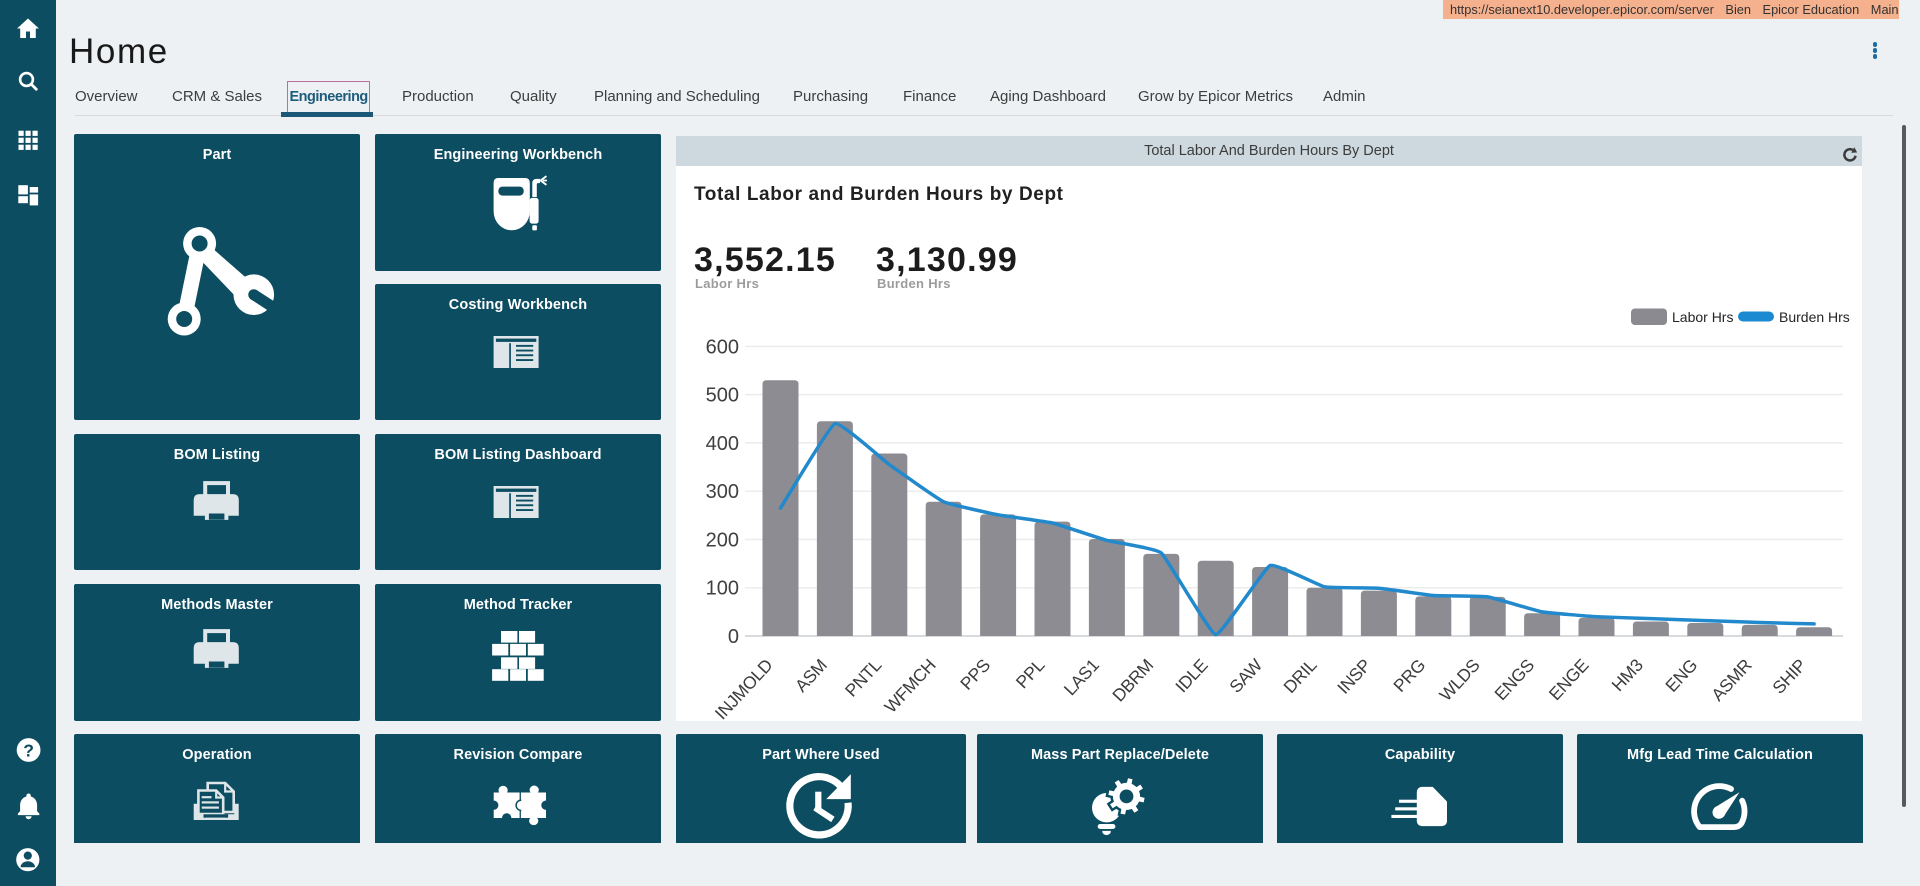 Image resolution: width=1920 pixels, height=886 pixels. Describe the element at coordinates (811, 675) in the screenshot. I see `svg-text: ASM` at that location.